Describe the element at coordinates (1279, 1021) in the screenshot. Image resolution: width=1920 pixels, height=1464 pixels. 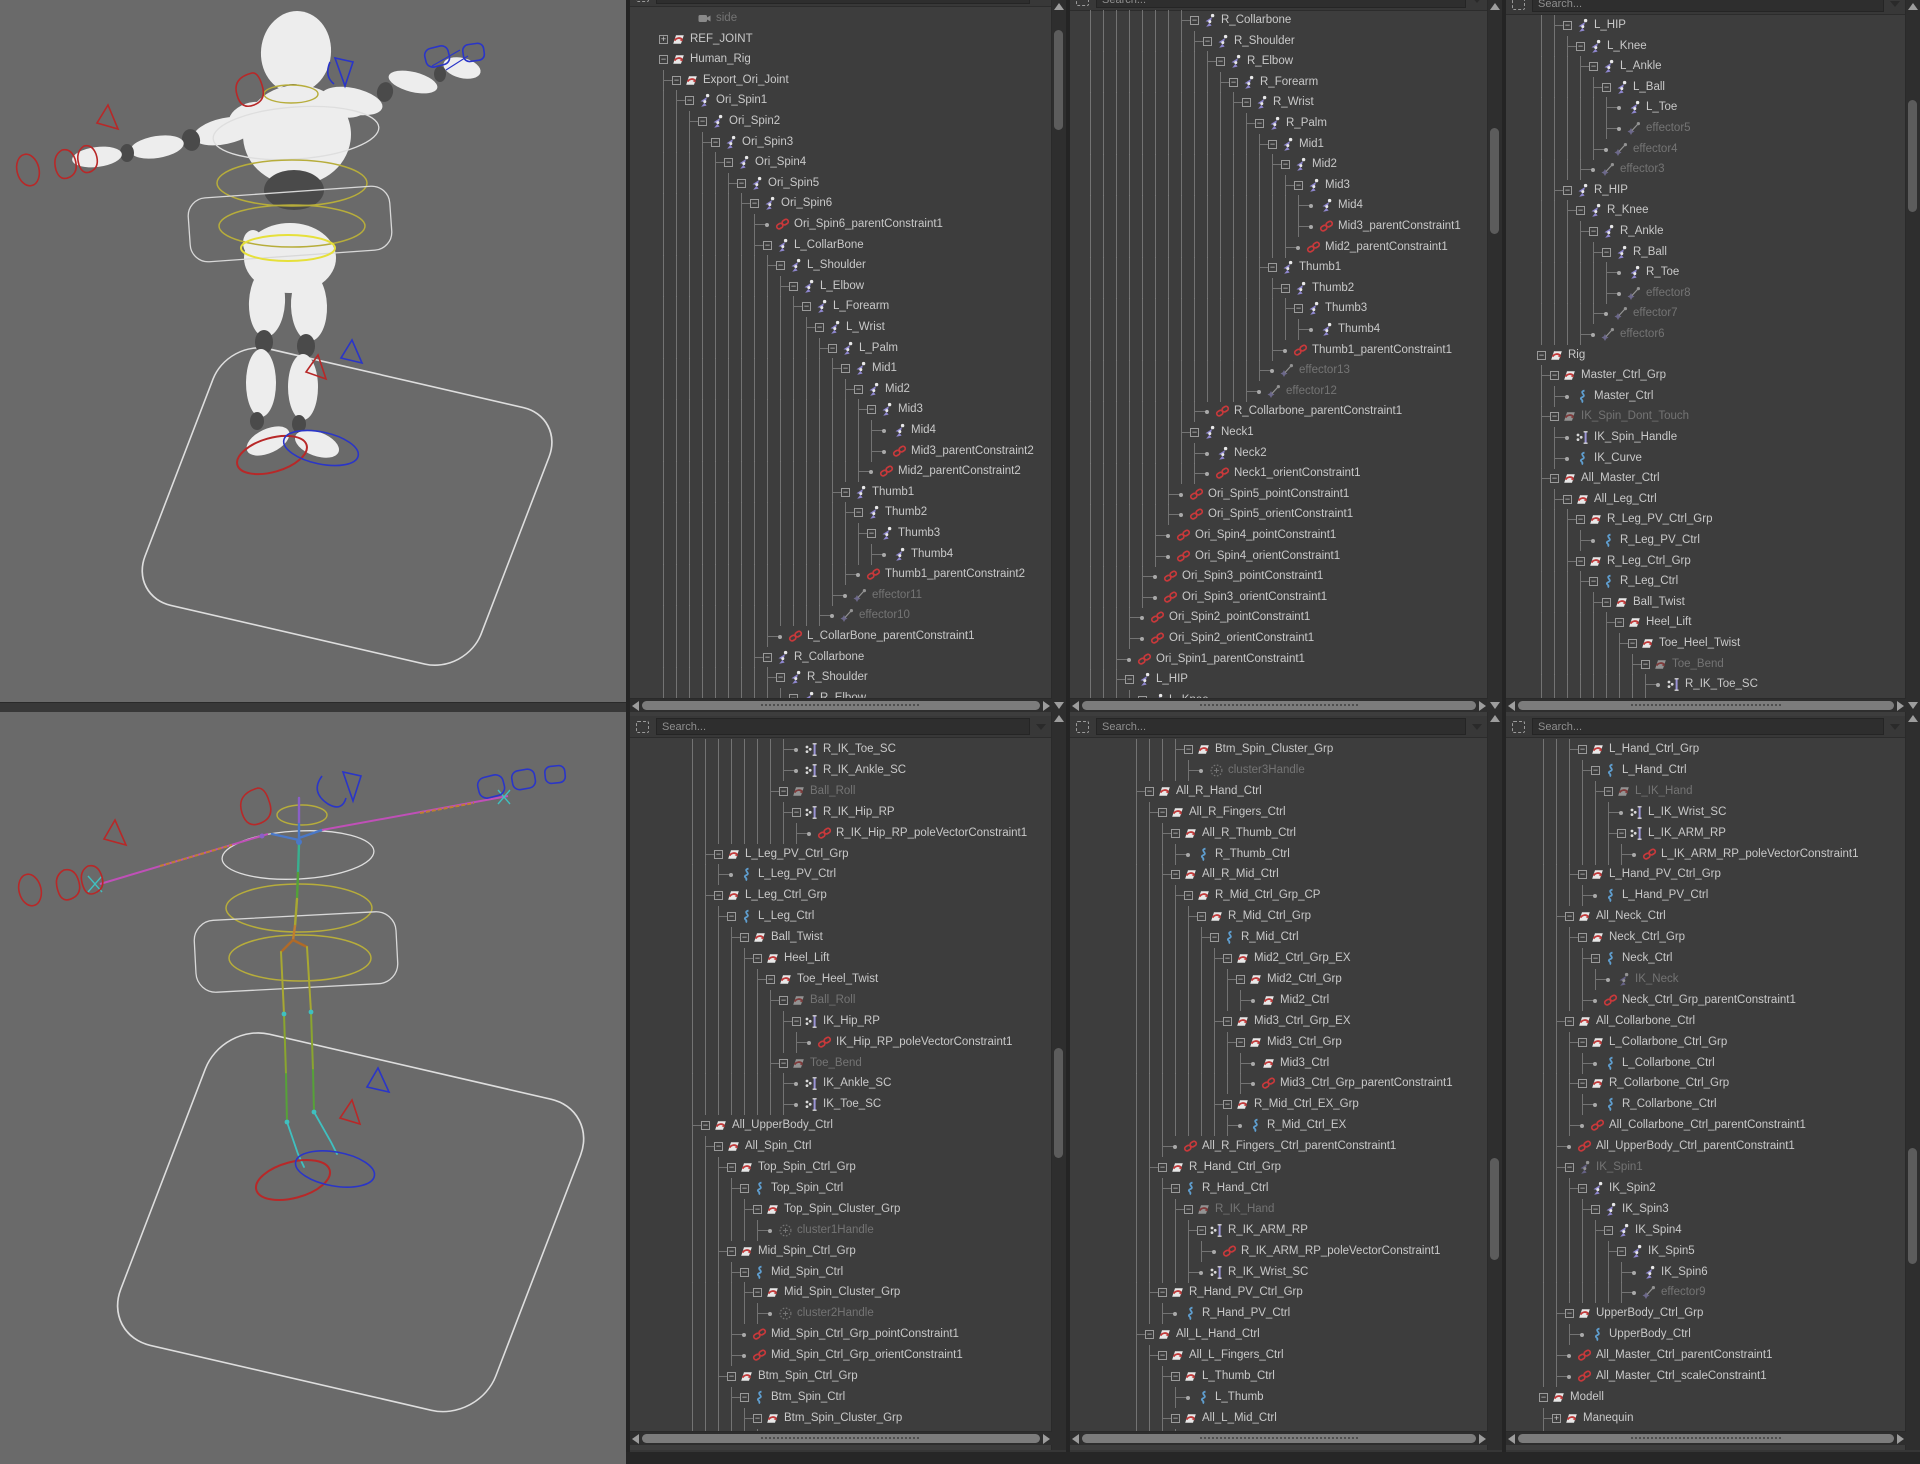
I see `tree-row: − Mid3_Ctrl_Grp_EX` at that location.